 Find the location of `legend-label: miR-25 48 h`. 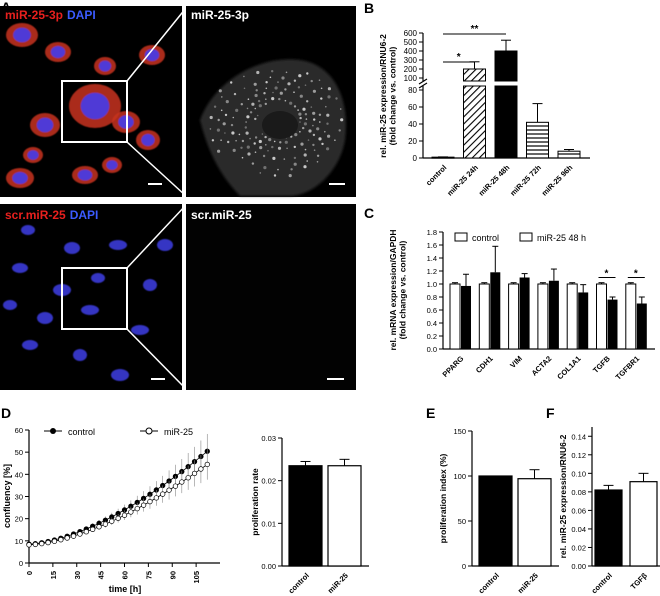

legend-label: miR-25 48 h is located at coordinates (561, 238).